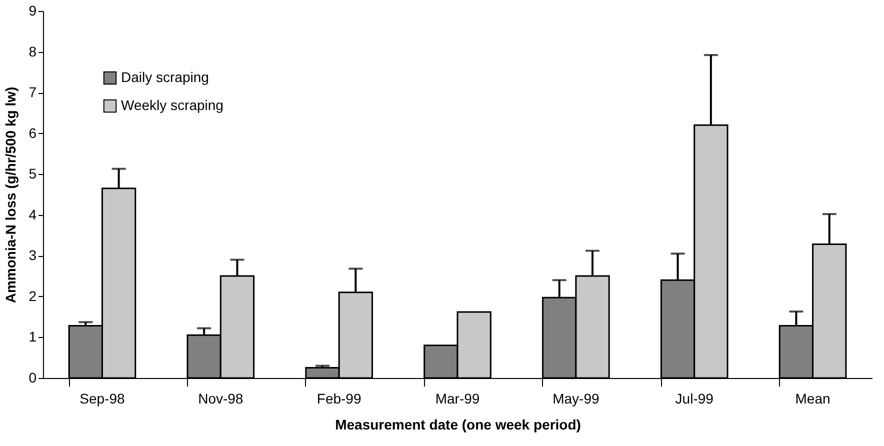 This screenshot has width=884, height=446. What do you see at coordinates (102, 398) in the screenshot?
I see `x-tick-label: Sep-98` at bounding box center [102, 398].